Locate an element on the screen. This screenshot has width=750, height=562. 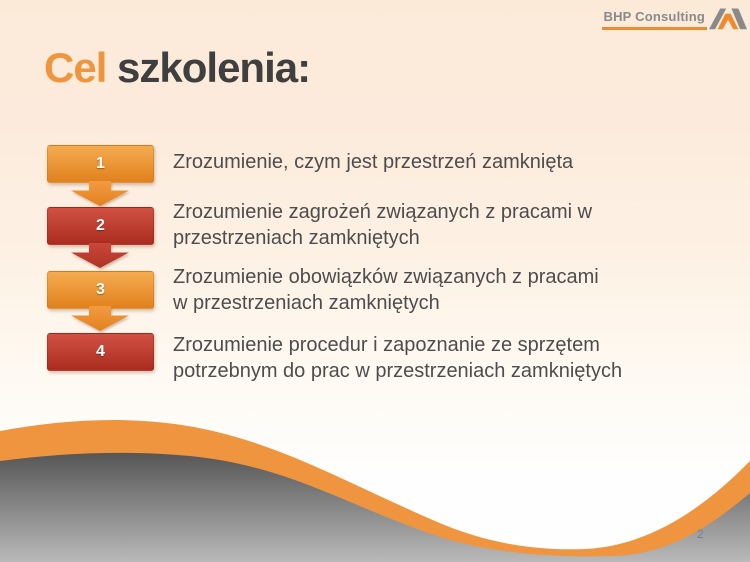
bhp-consulting-logo: BHP Consulting is located at coordinates (674, 18).